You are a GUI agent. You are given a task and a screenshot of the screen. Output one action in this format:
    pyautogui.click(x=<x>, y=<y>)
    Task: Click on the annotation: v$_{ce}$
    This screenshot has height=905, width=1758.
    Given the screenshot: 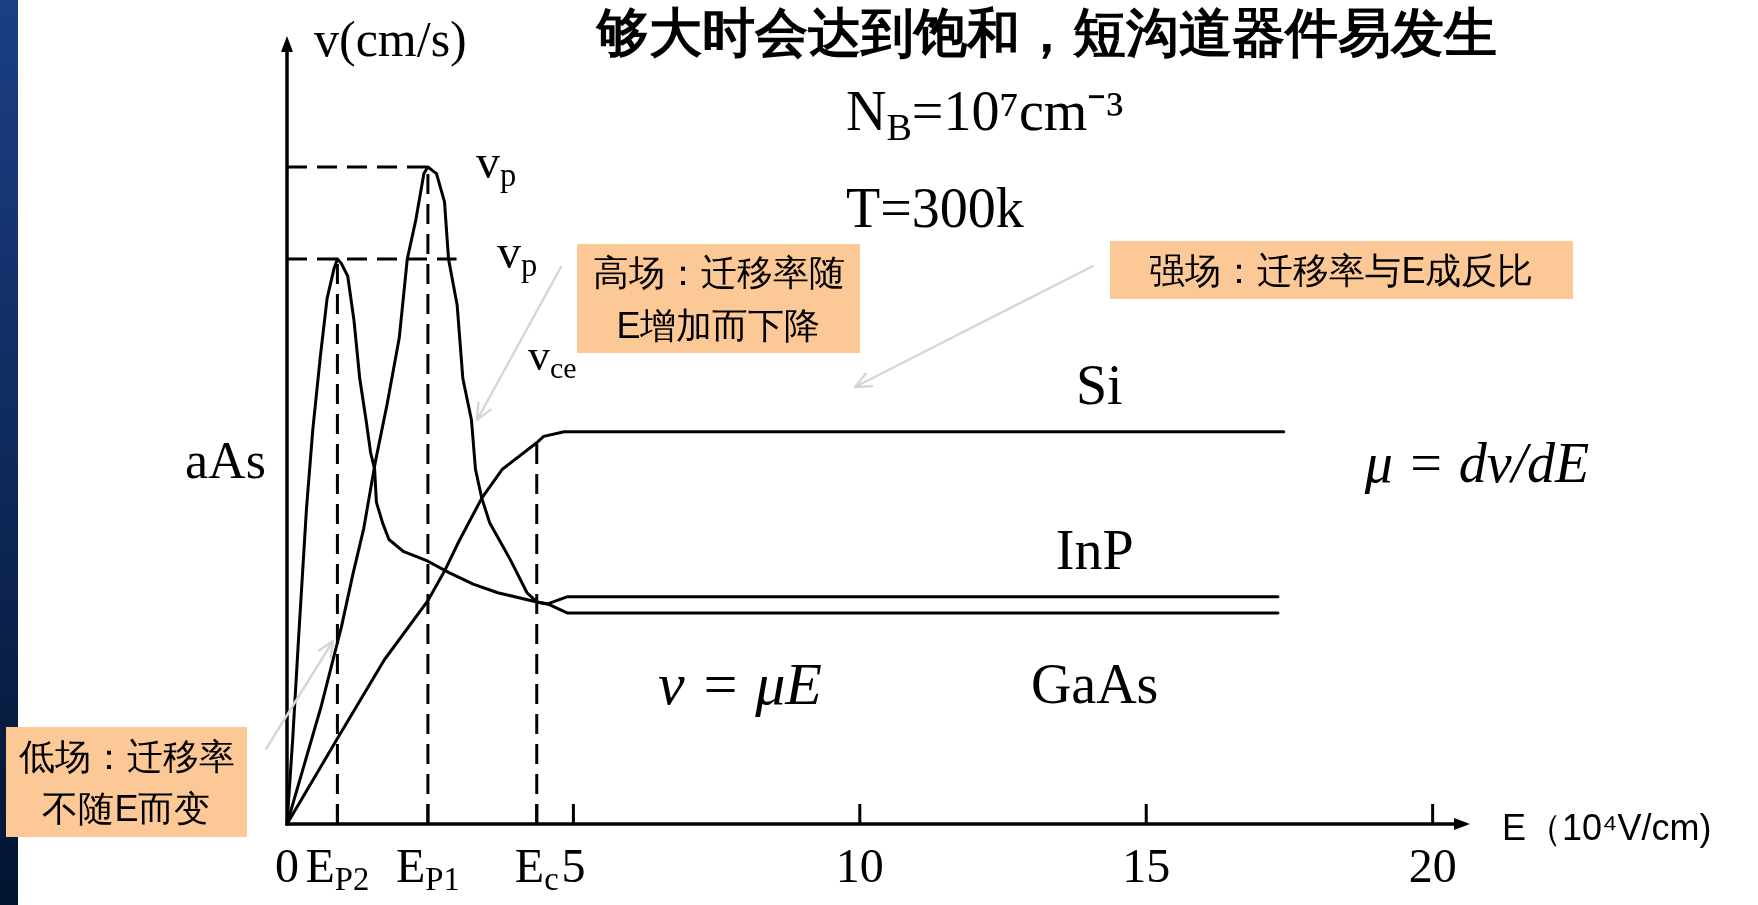 What is the action you would take?
    pyautogui.click(x=552, y=357)
    